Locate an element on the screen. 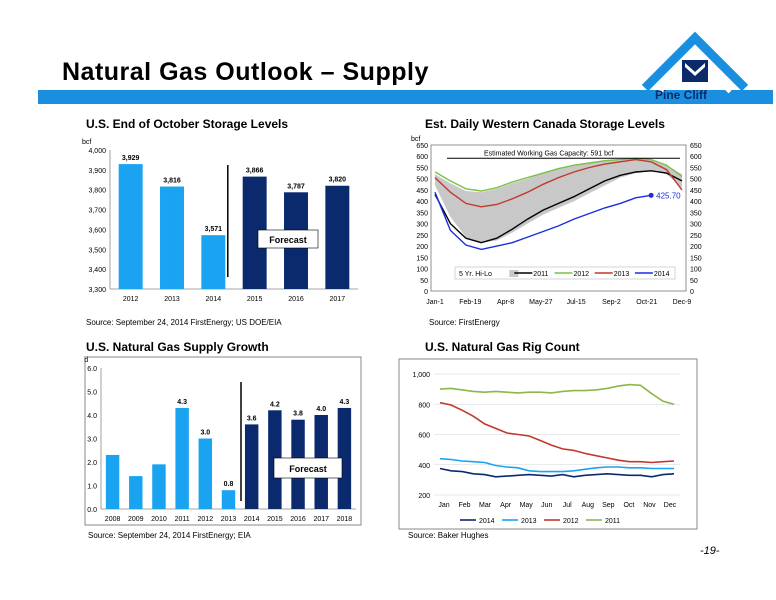 The width and height of the screenshot is (776, 600). data-label: 3,866 is located at coordinates (255, 171).